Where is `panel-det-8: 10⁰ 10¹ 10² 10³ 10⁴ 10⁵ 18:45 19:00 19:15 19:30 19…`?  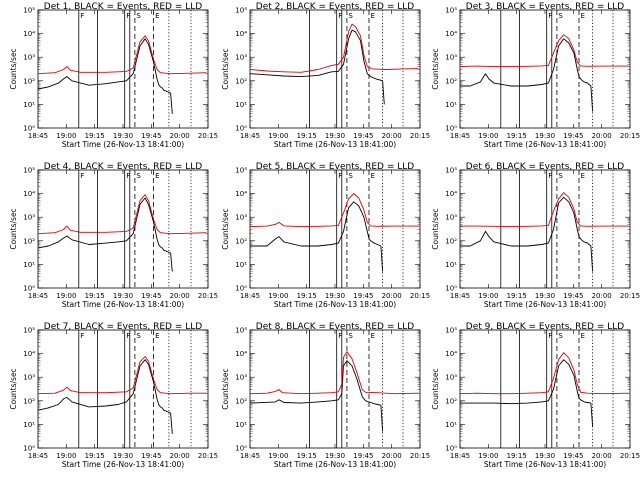 panel-det-8: 10⁰ 10¹ 10² 10³ 10⁴ 10⁵ 18:45 19:00 19:15 19:30 19… is located at coordinates (325, 395).